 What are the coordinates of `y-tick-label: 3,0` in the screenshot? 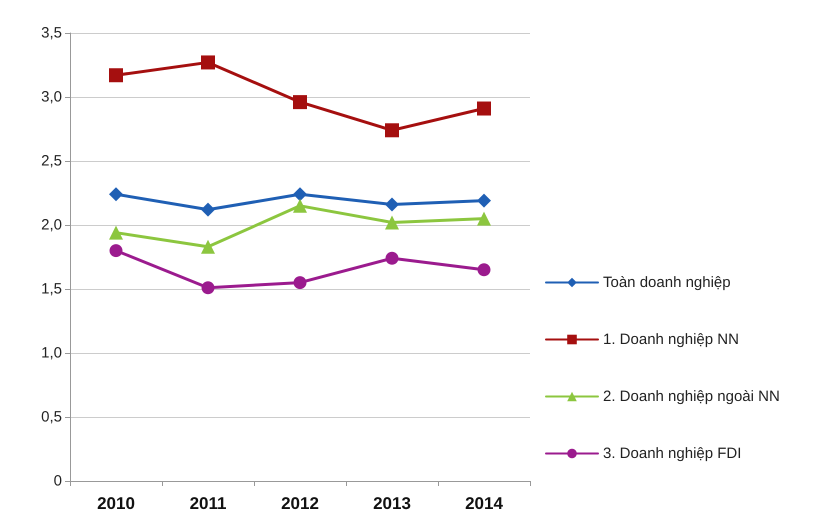 It's located at (51, 97).